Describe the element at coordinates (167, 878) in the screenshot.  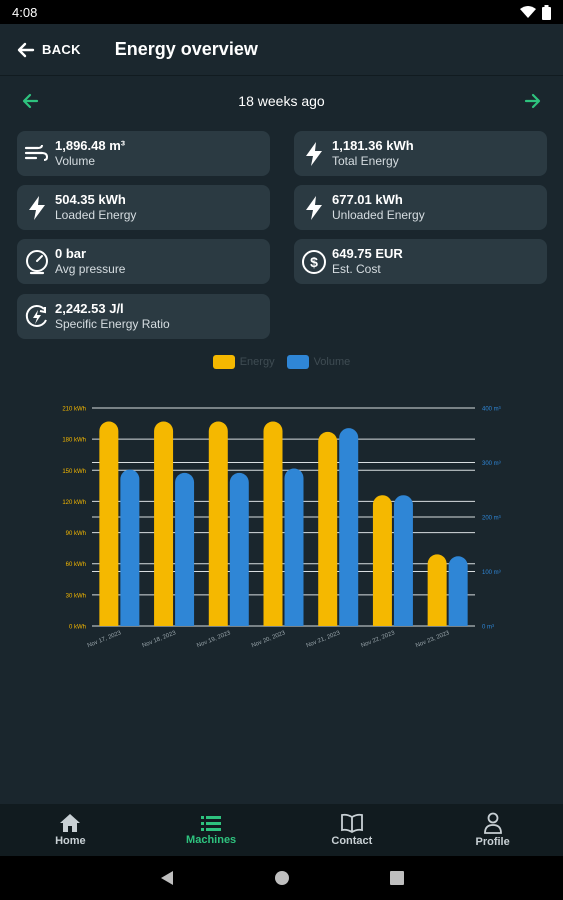
I see `back-triangle-icon` at that location.